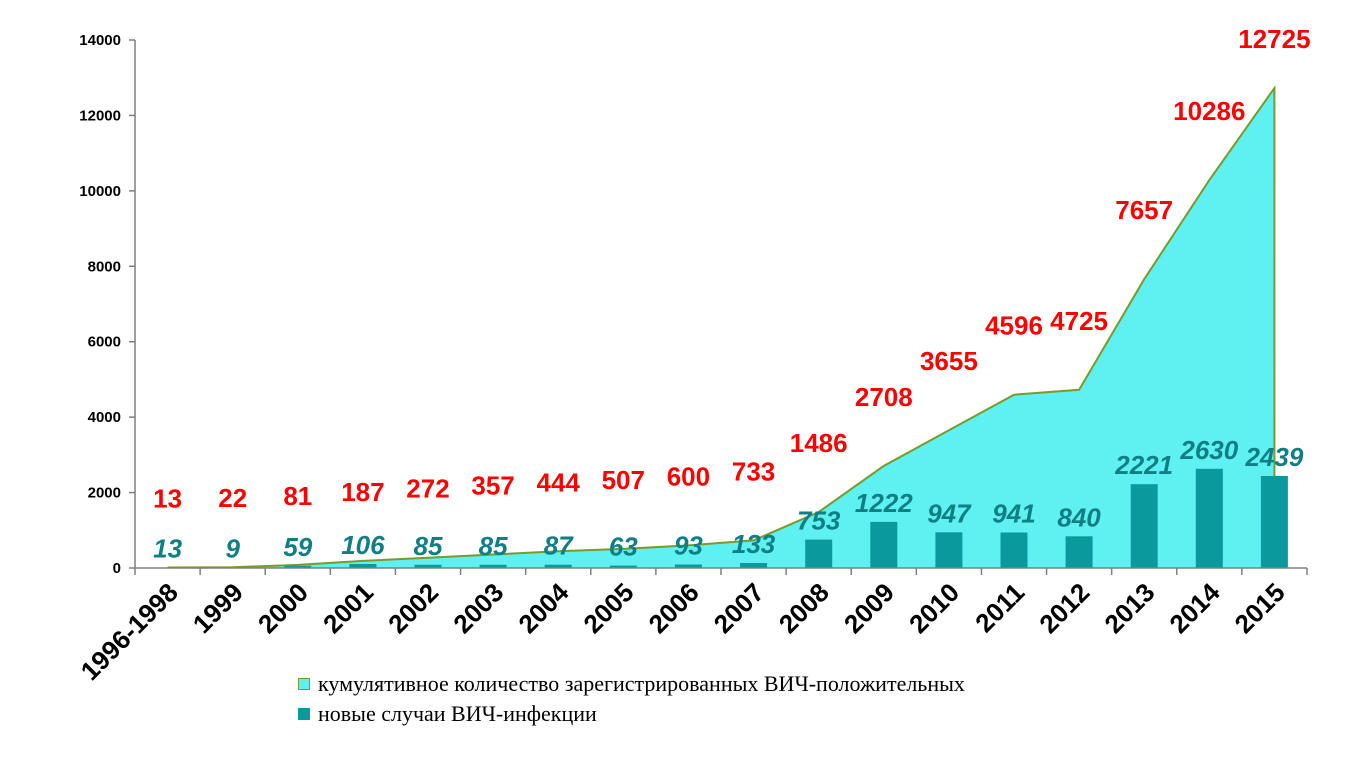 The image size is (1348, 772). Describe the element at coordinates (1209, 111) in the screenshot. I see `cumulative-value-label: 10286` at that location.